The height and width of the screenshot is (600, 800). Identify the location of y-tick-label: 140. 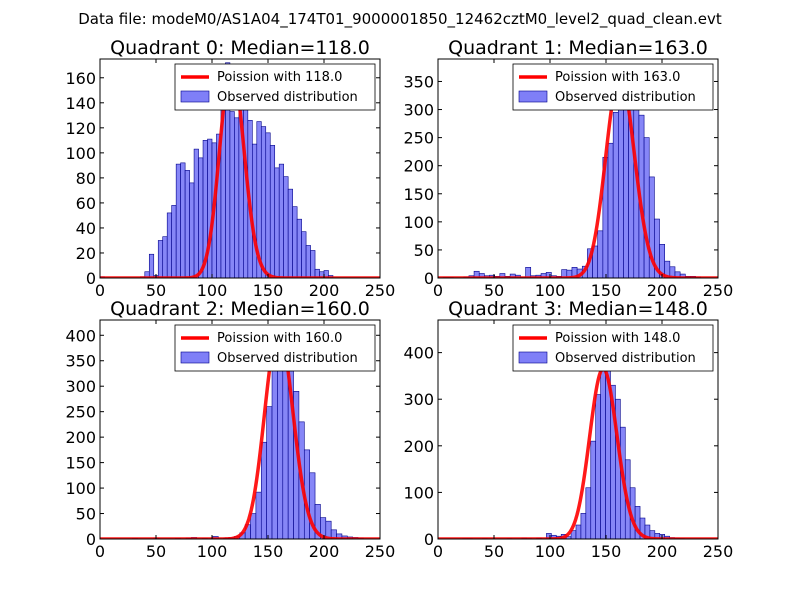
(80, 103).